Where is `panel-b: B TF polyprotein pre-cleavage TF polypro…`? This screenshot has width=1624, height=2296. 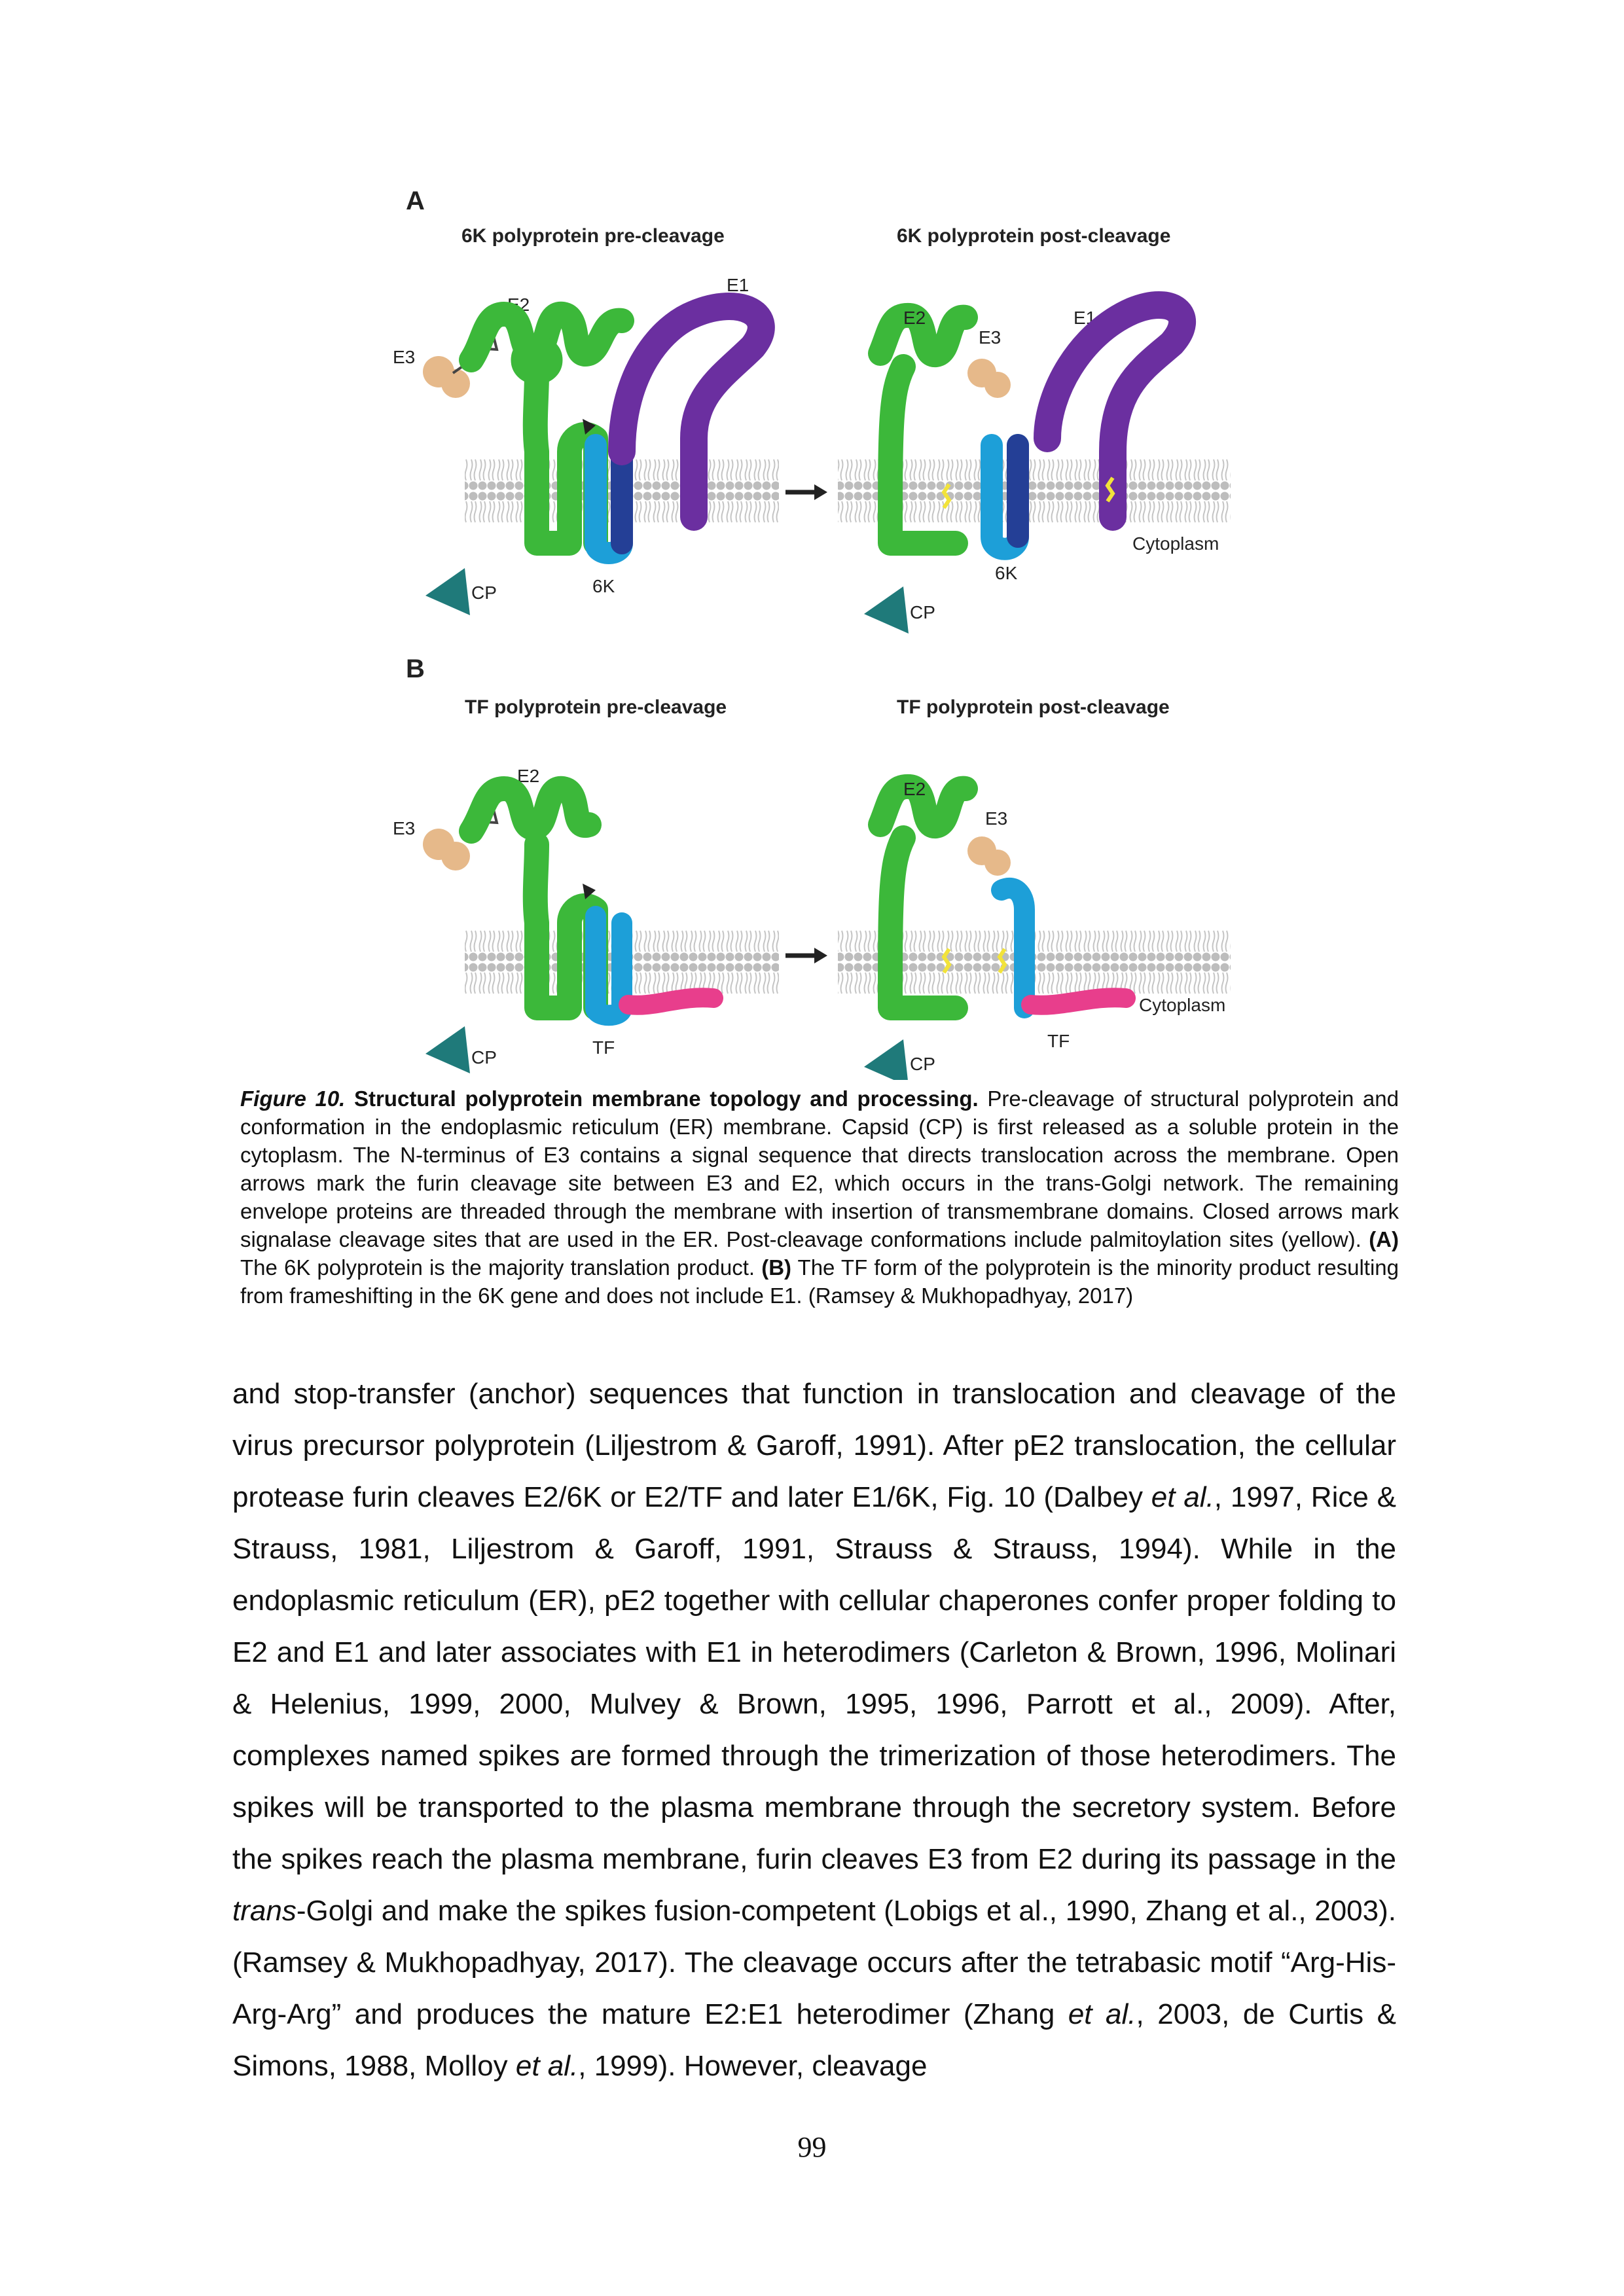 panel-b: B TF polyprotein pre-cleavage TF polypro… is located at coordinates (812, 867).